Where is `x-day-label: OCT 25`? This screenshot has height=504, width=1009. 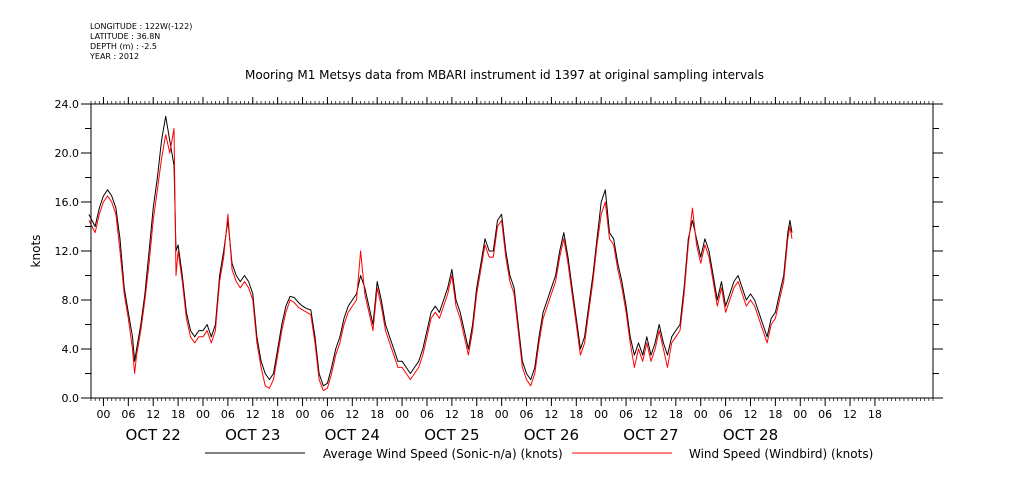
x-day-label: OCT 25 is located at coordinates (451, 435).